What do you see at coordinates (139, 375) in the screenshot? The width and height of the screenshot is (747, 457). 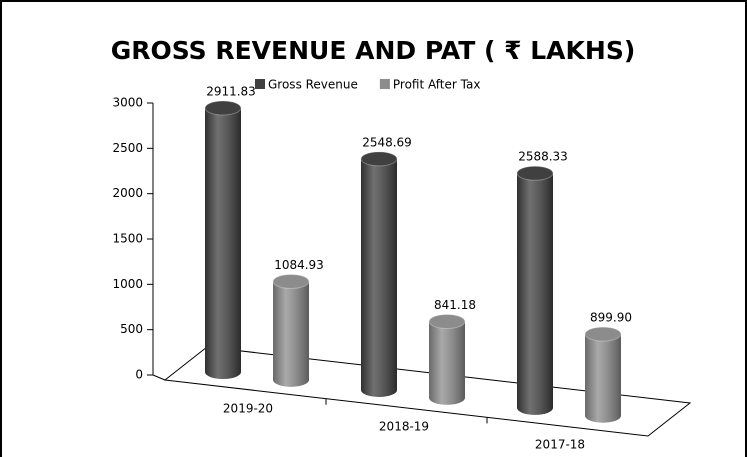 I see `y-tick-label: 0` at bounding box center [139, 375].